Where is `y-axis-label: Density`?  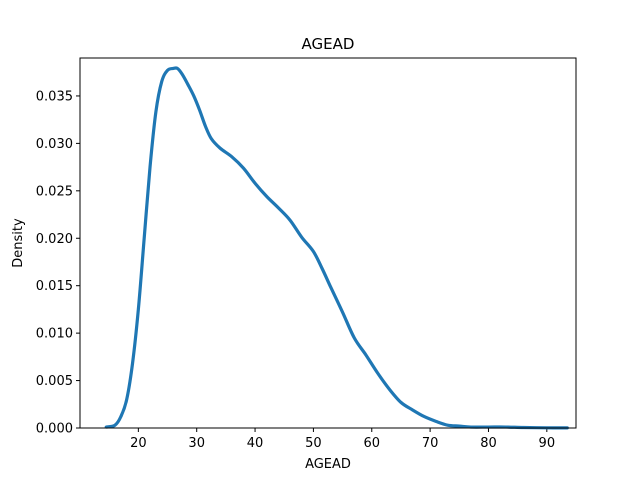
y-axis-label: Density is located at coordinates (18, 243).